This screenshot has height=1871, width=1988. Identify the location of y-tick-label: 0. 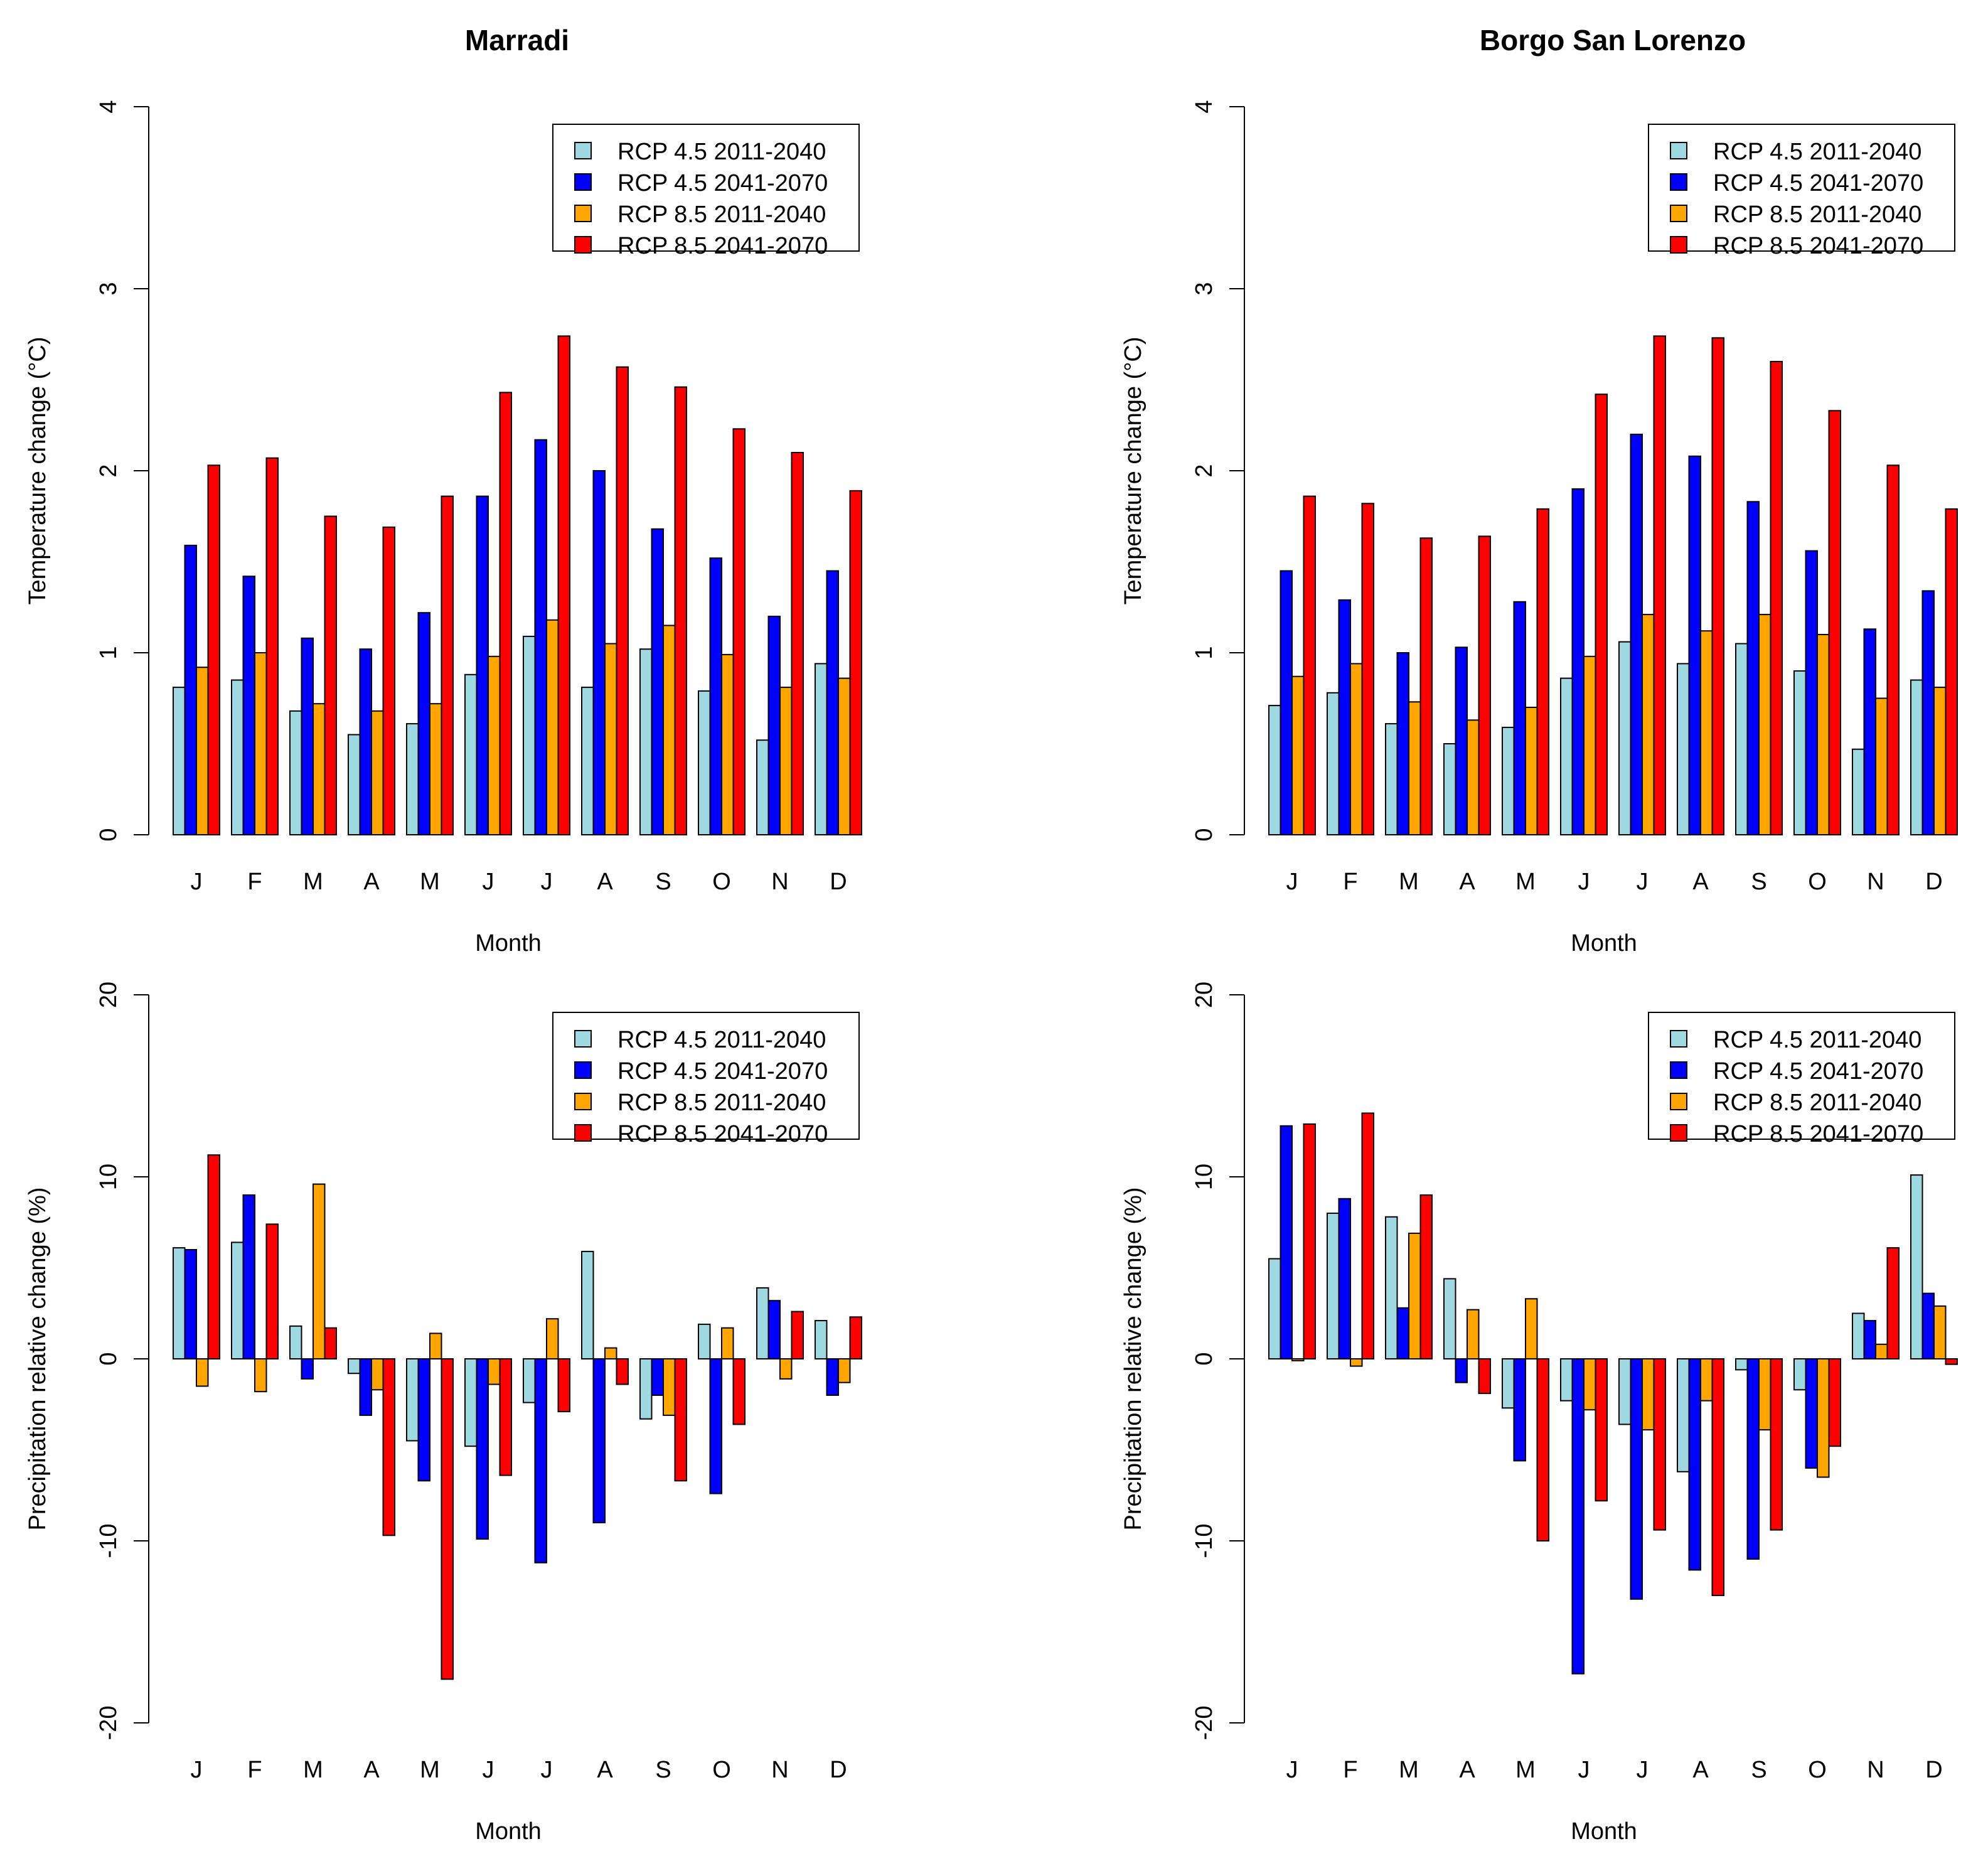
(1204, 834).